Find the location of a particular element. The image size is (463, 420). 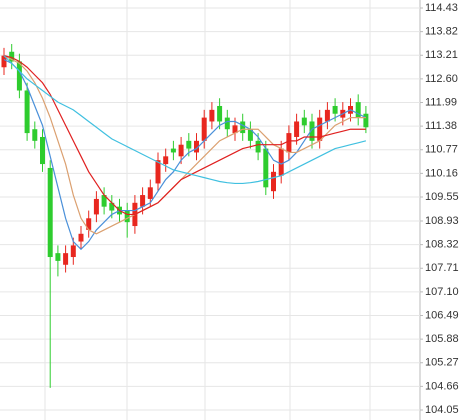

y-tick-label: 104.66 is located at coordinates (442, 386).